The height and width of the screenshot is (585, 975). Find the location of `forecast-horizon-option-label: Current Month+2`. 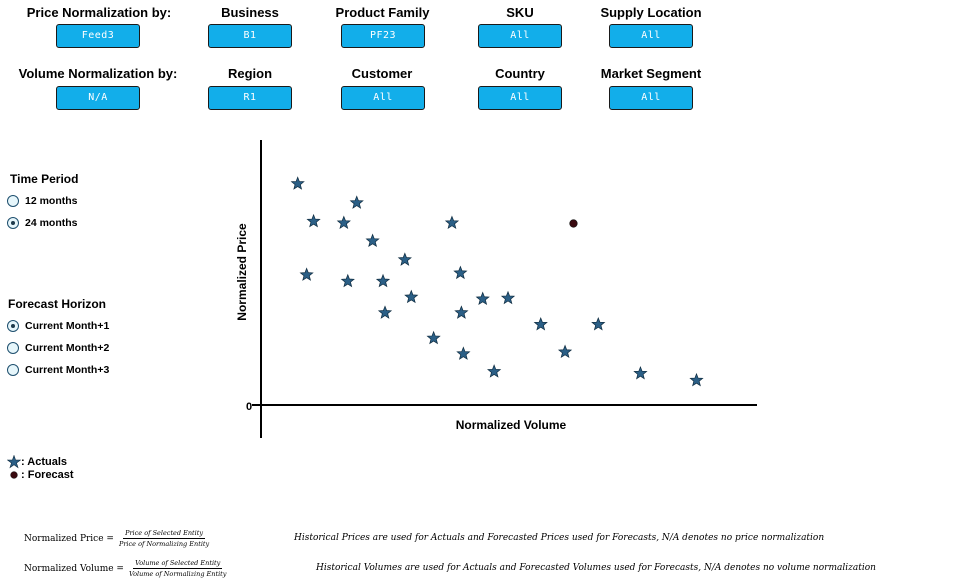

forecast-horizon-option-label: Current Month+2 is located at coordinates (67, 348).